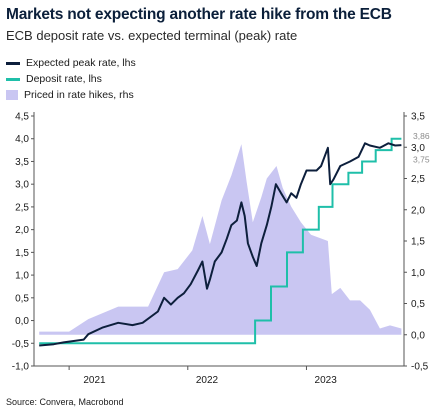 This screenshot has height=416, width=444. I want to click on legend-item-hikes: Priced in rate hikes, rhs, so click(71, 95).